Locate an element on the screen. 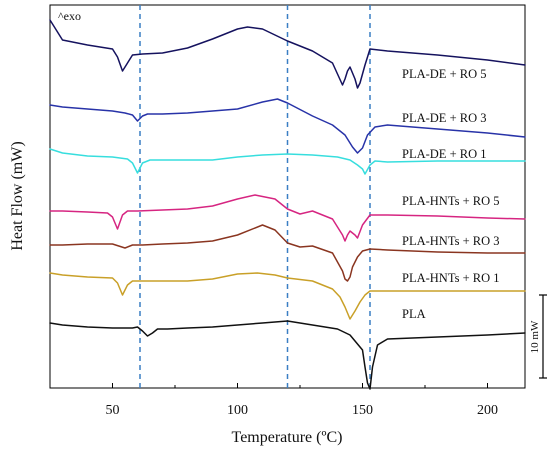 This screenshot has width=550, height=450. series-label-2: PLA-DE + RO 1 is located at coordinates (444, 154).